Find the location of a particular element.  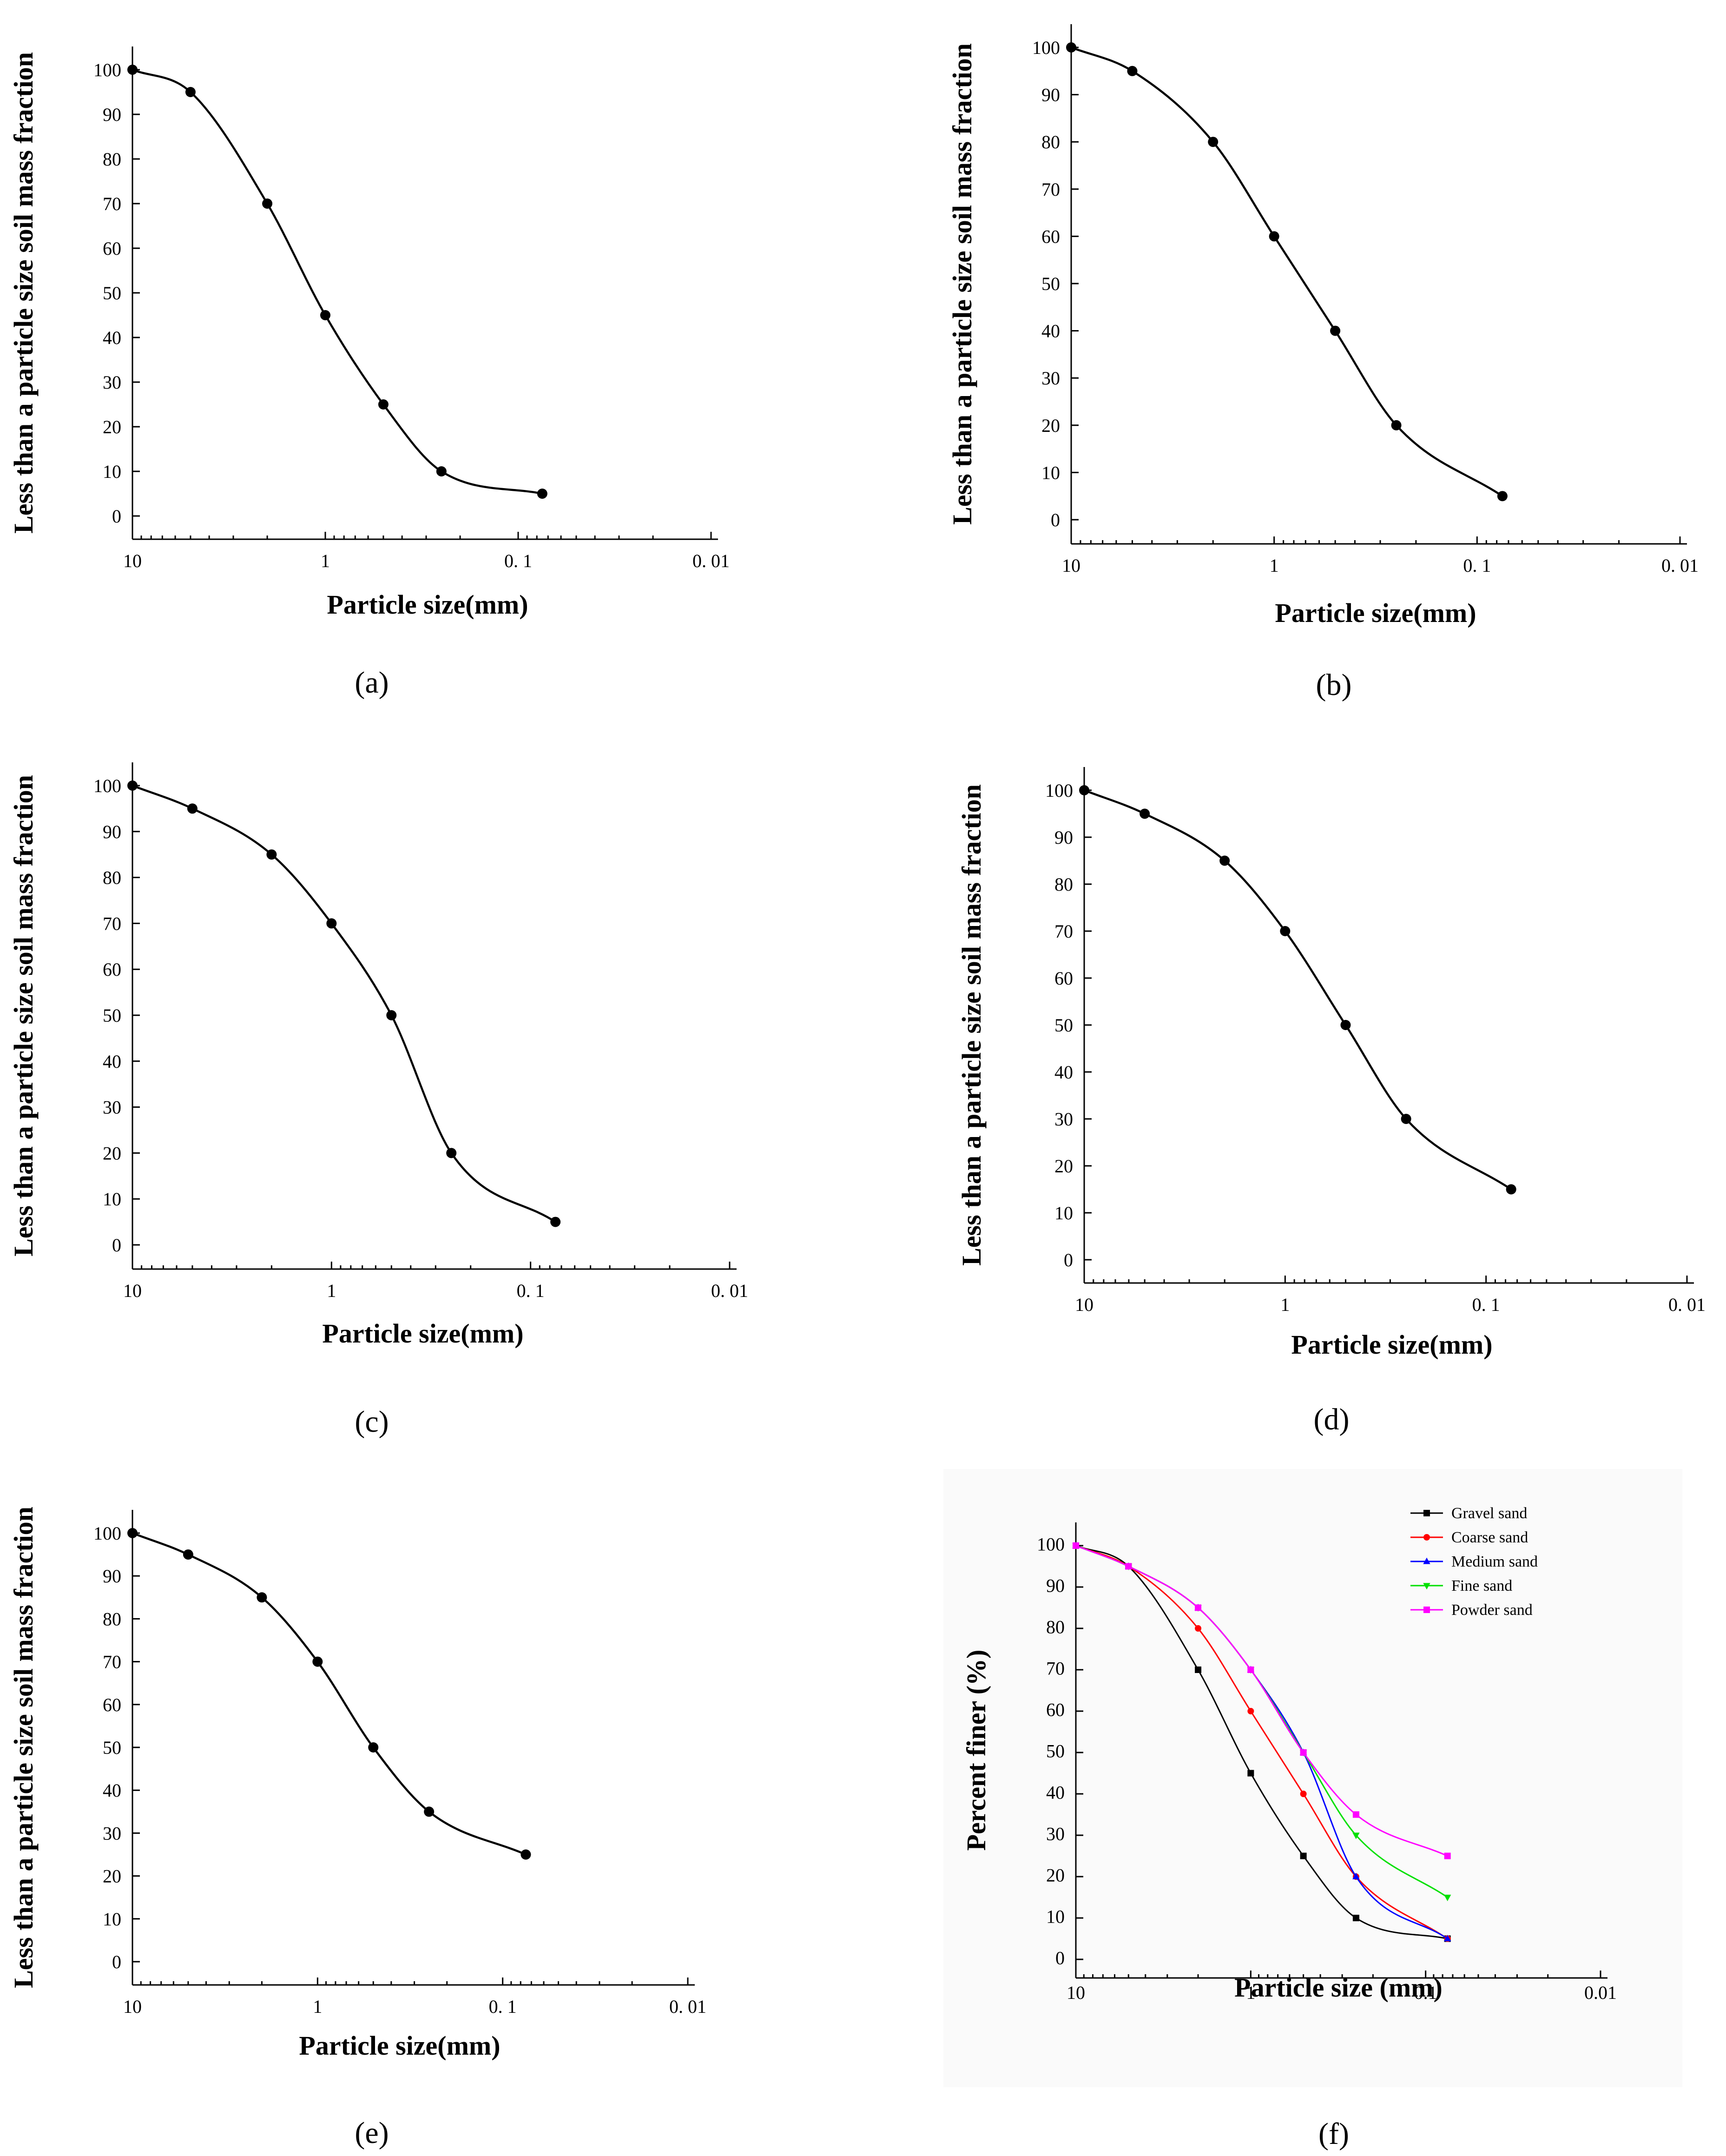

series-line-gravel-sand is located at coordinates (1261, 1742).